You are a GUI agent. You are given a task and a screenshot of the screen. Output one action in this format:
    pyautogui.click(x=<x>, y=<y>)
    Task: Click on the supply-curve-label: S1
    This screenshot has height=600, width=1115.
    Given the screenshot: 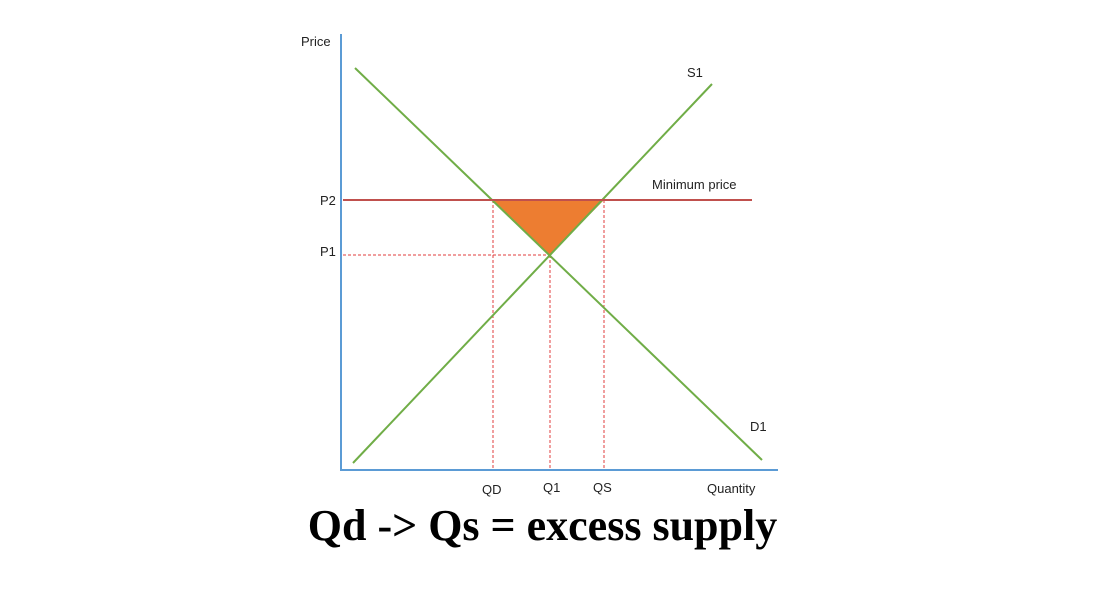 What is the action you would take?
    pyautogui.click(x=695, y=72)
    